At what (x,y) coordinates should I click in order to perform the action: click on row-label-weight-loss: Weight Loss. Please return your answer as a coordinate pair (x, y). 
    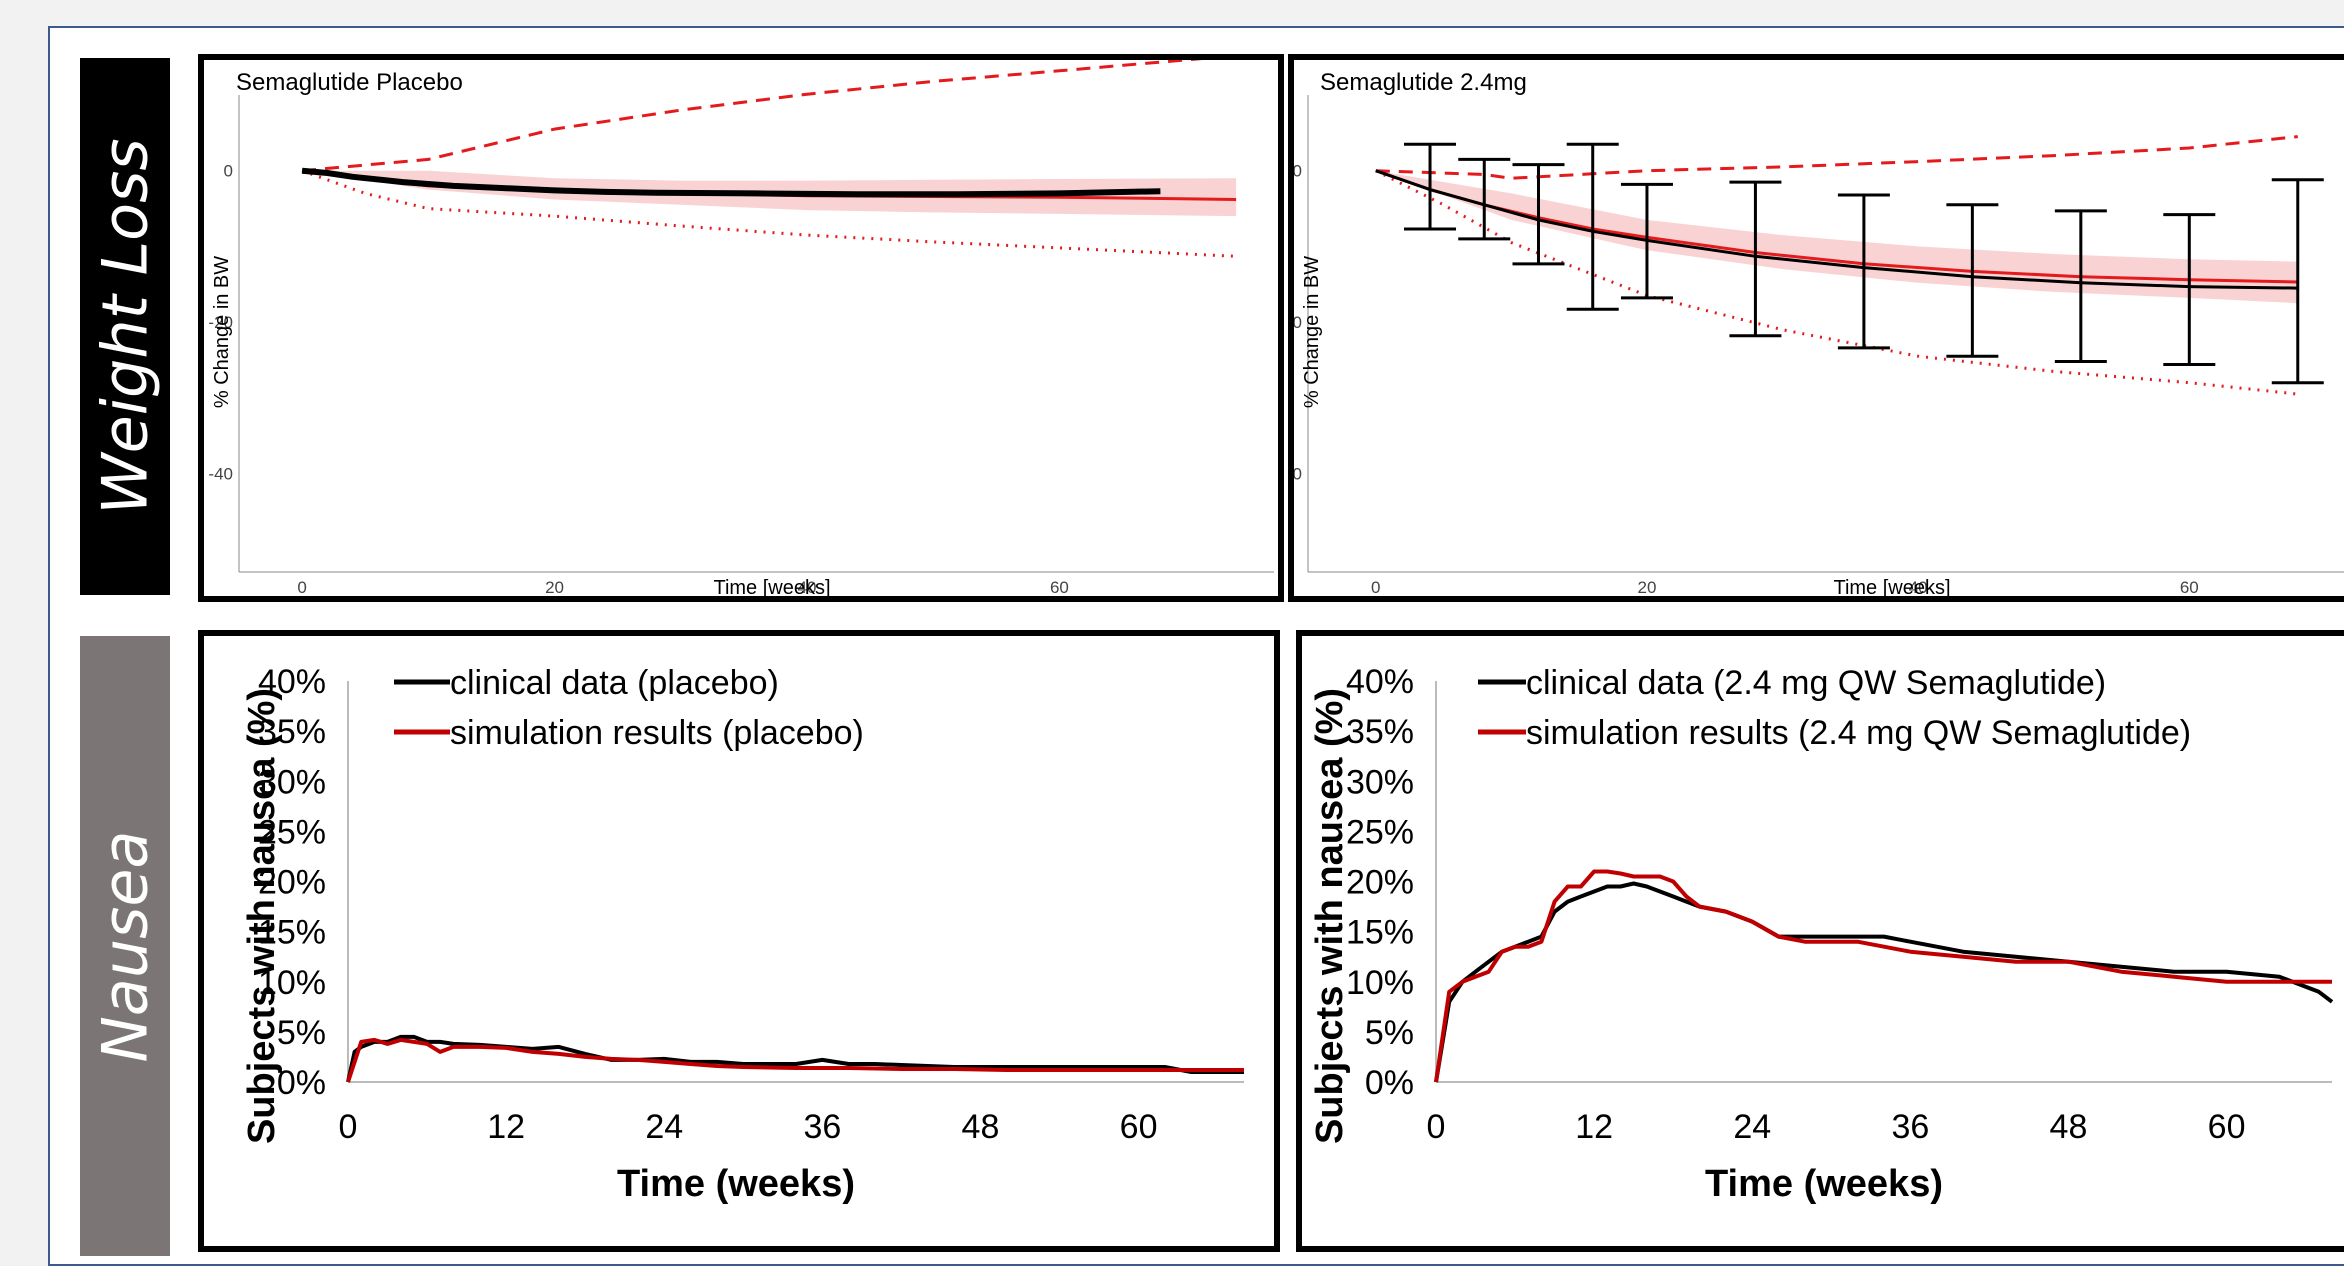
    Looking at the image, I should click on (125, 326).